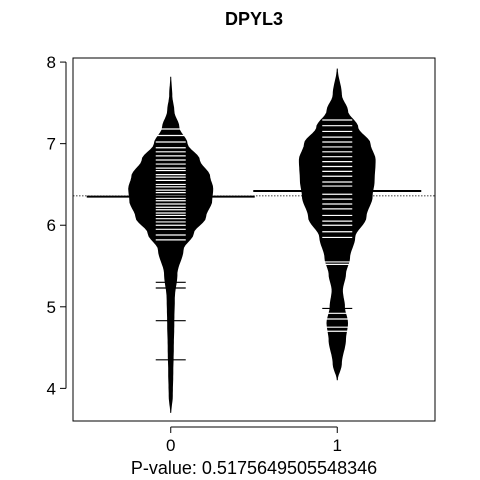  I want to click on y-axis: 4 5 6 7 8, so click(57, 225).